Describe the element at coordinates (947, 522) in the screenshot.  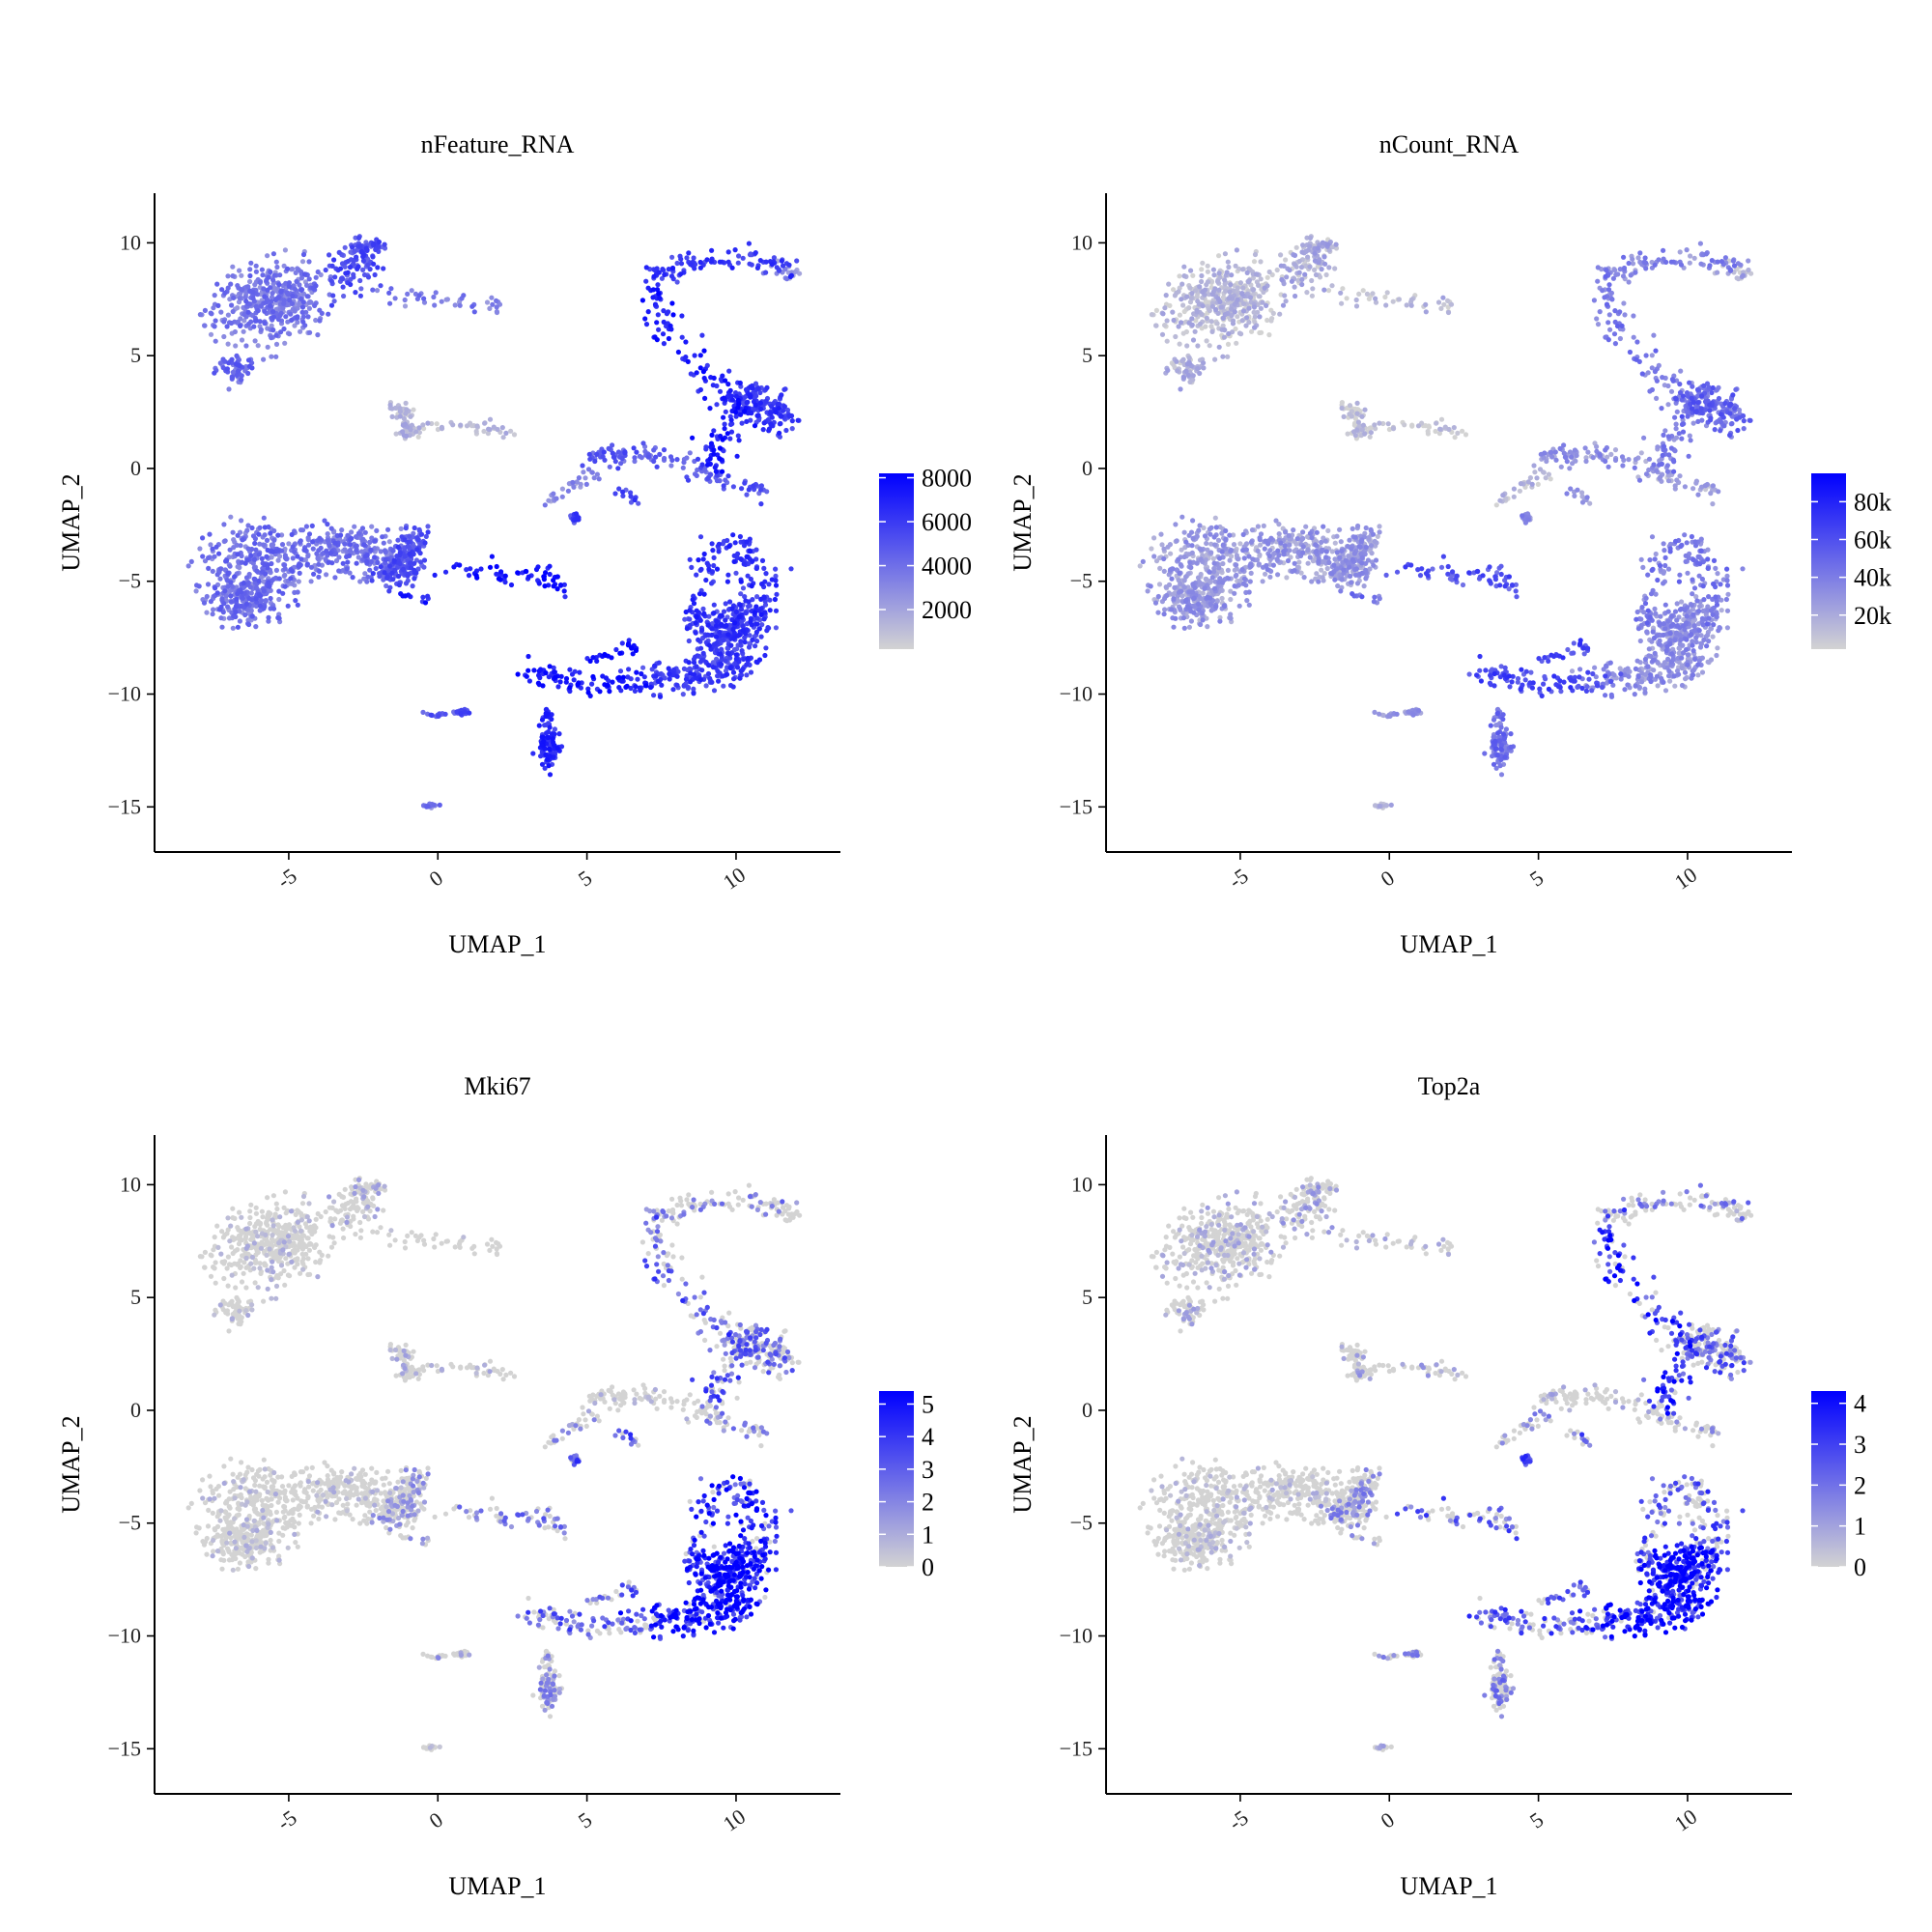
I see `colorbar-tick-label: 6000` at that location.